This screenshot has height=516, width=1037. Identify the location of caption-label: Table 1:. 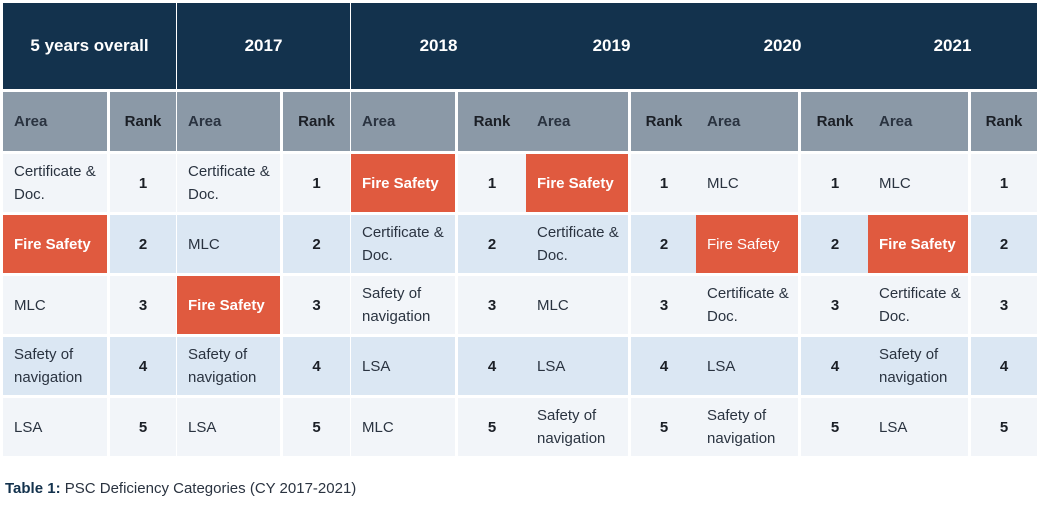
(33, 488).